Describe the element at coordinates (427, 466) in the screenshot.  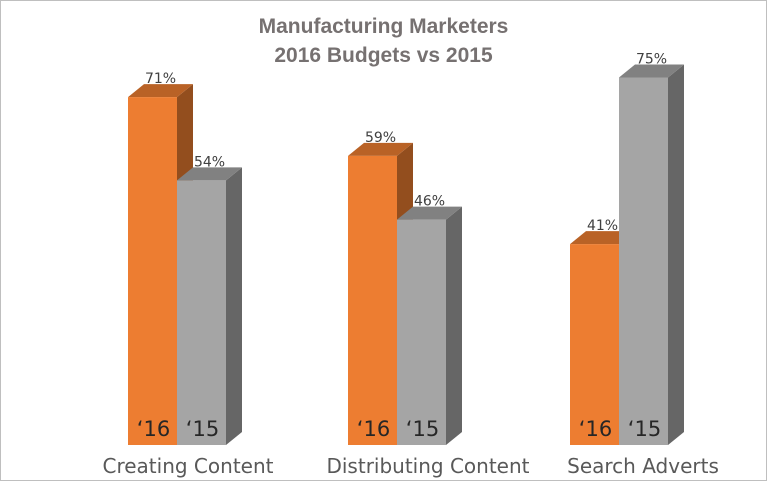
I see `category-label: Distributing Content` at that location.